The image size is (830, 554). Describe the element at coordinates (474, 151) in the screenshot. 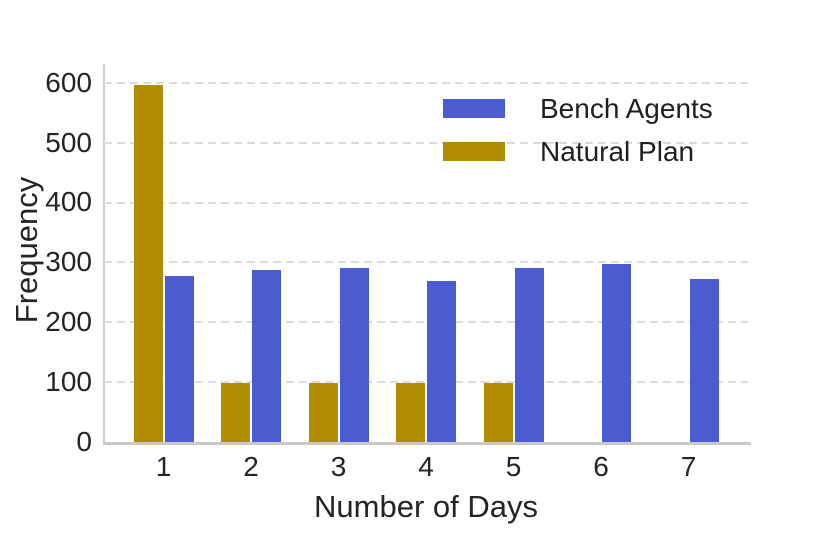

I see `legend-swatch-natural-plan` at that location.